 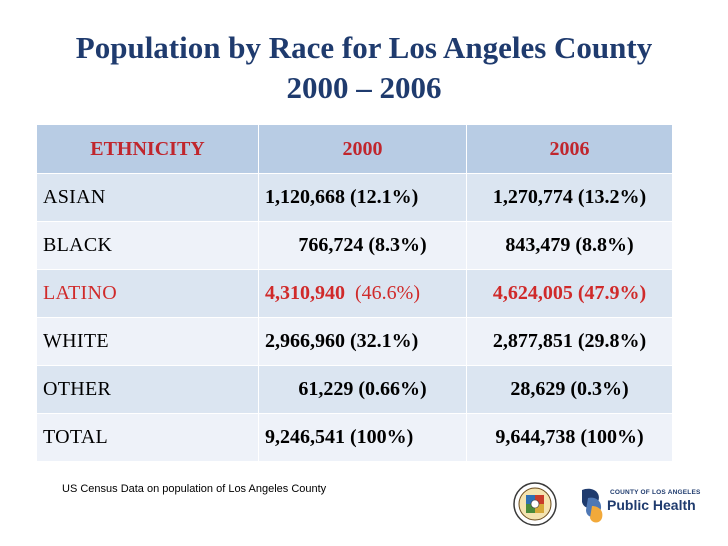 What do you see at coordinates (569, 341) in the screenshot?
I see `cell-2006: 2,877,851 (29.8%)` at bounding box center [569, 341].